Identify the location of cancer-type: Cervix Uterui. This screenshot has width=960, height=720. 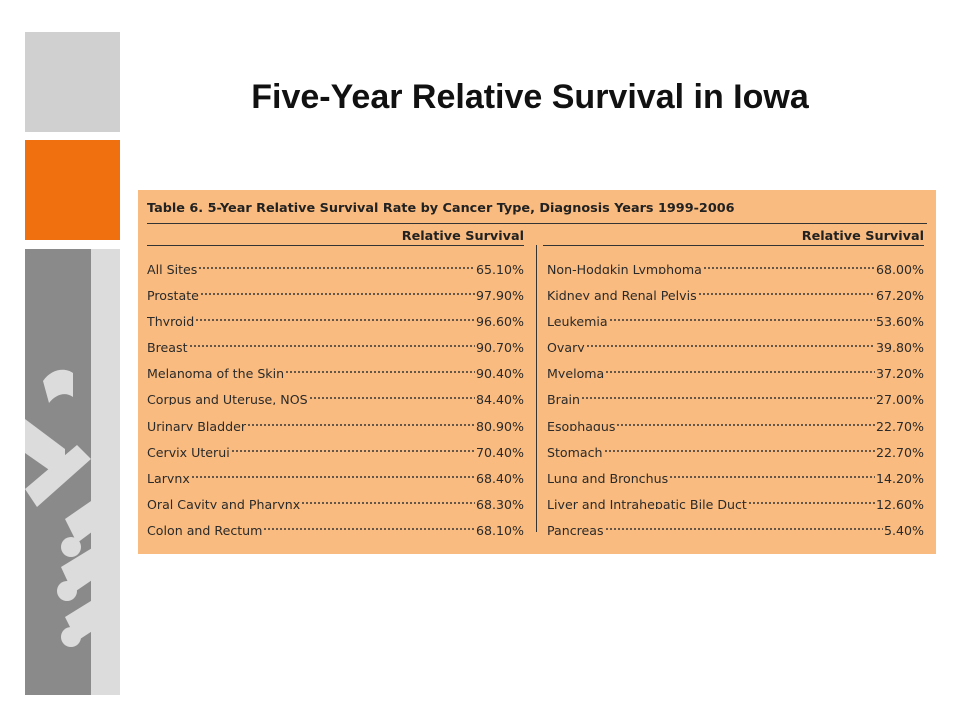
(188, 450).